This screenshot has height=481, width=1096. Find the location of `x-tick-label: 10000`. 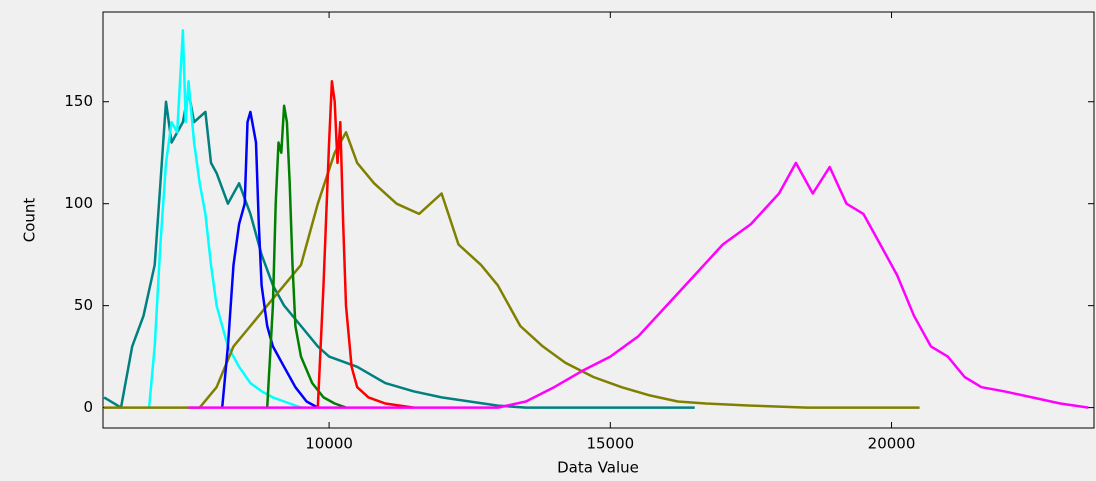

x-tick-label: 10000 is located at coordinates (329, 444).